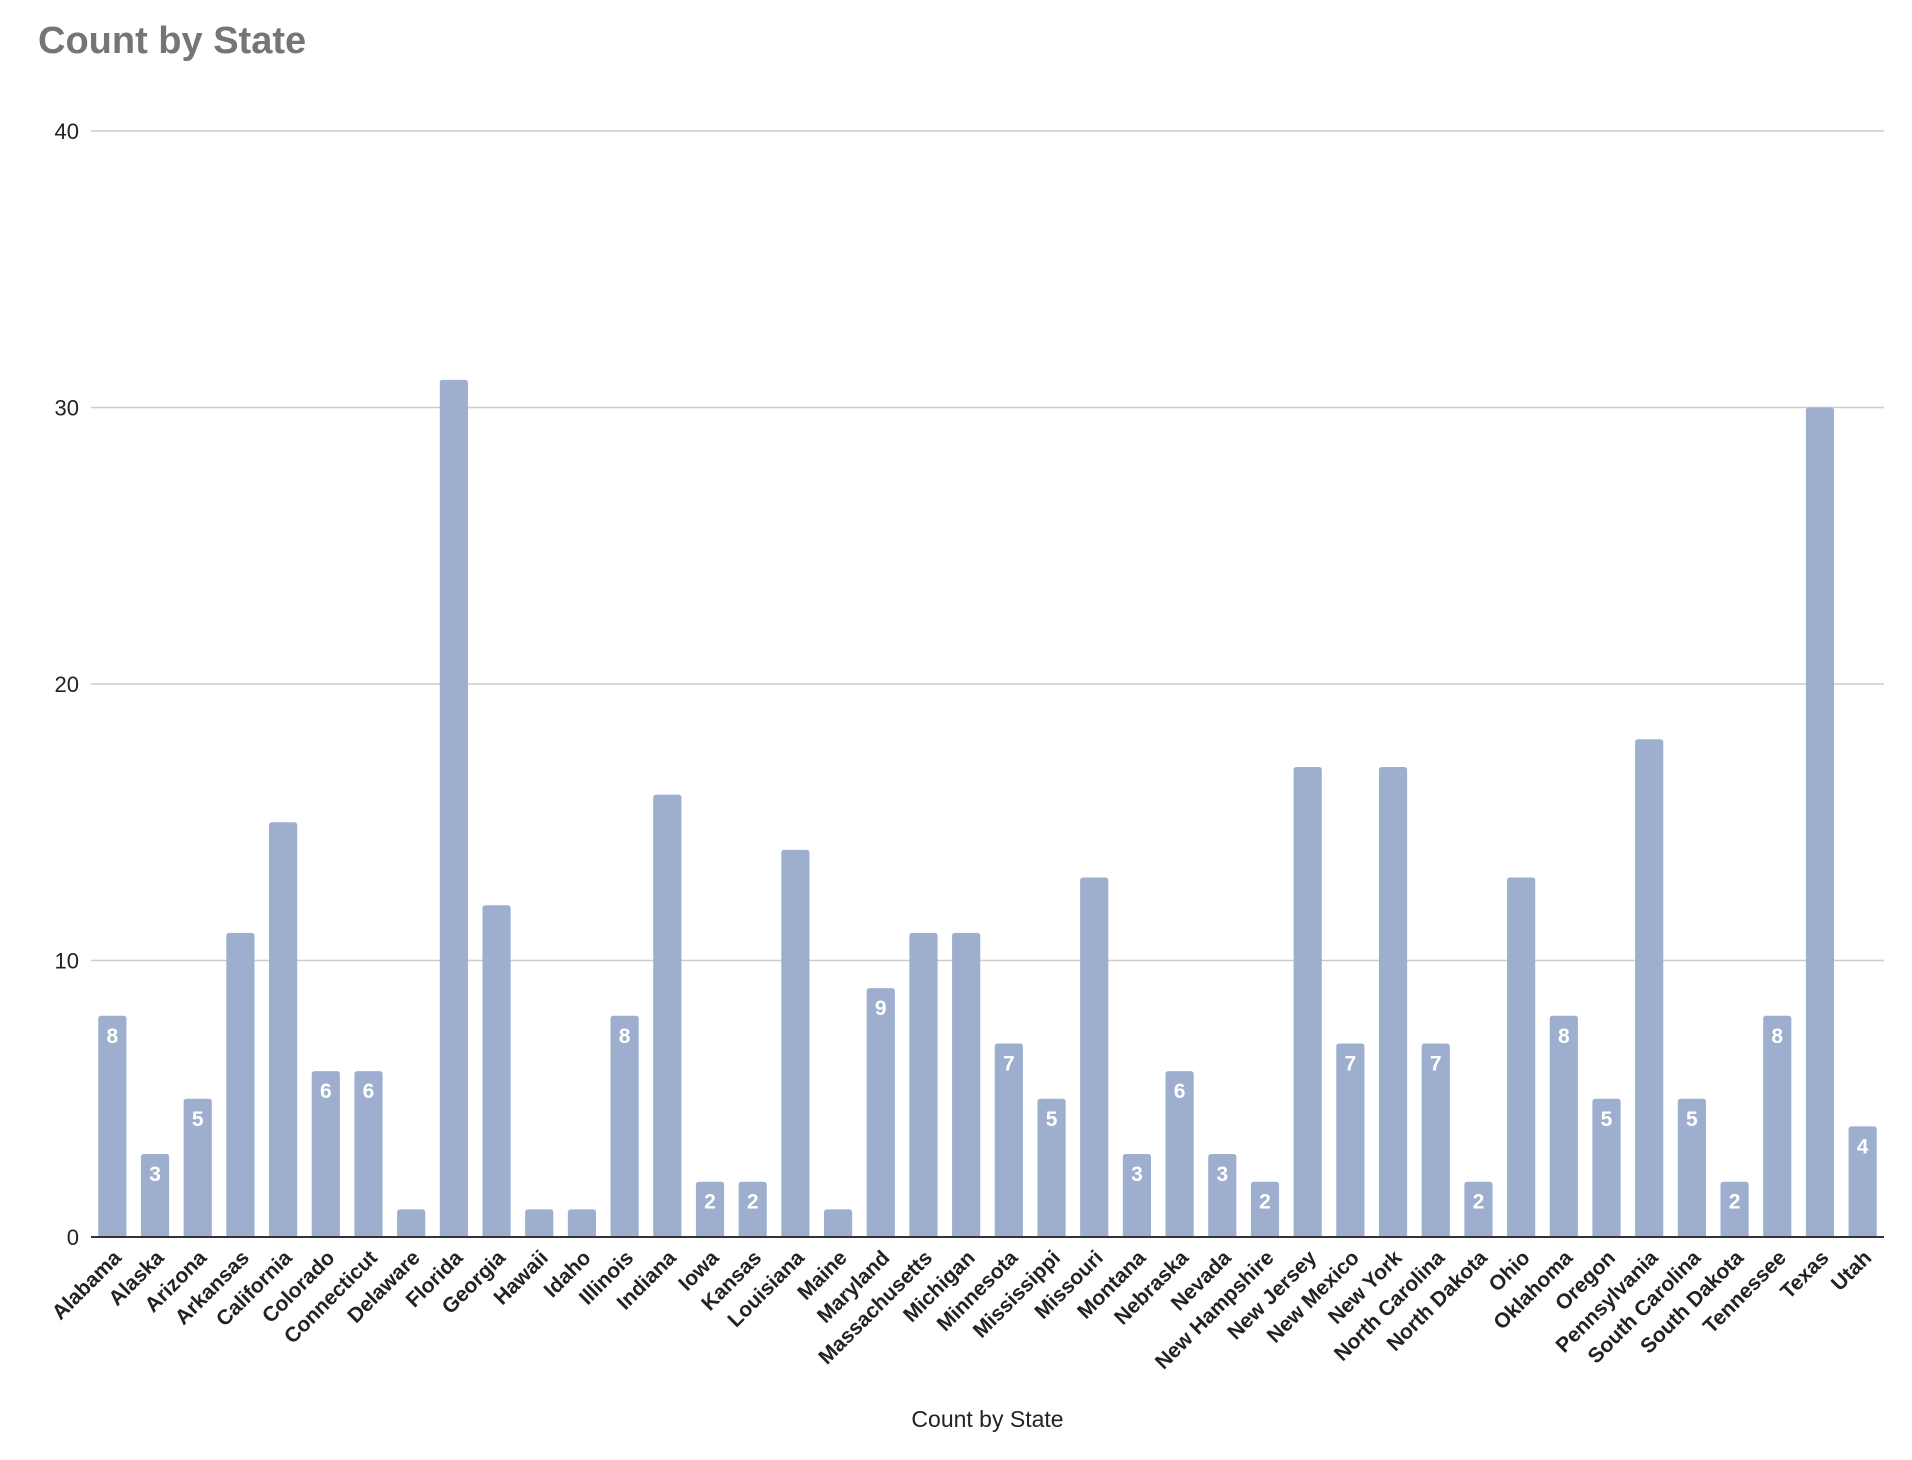 The width and height of the screenshot is (1912, 1460). What do you see at coordinates (496, 1071) in the screenshot?
I see `bar-georgia` at bounding box center [496, 1071].